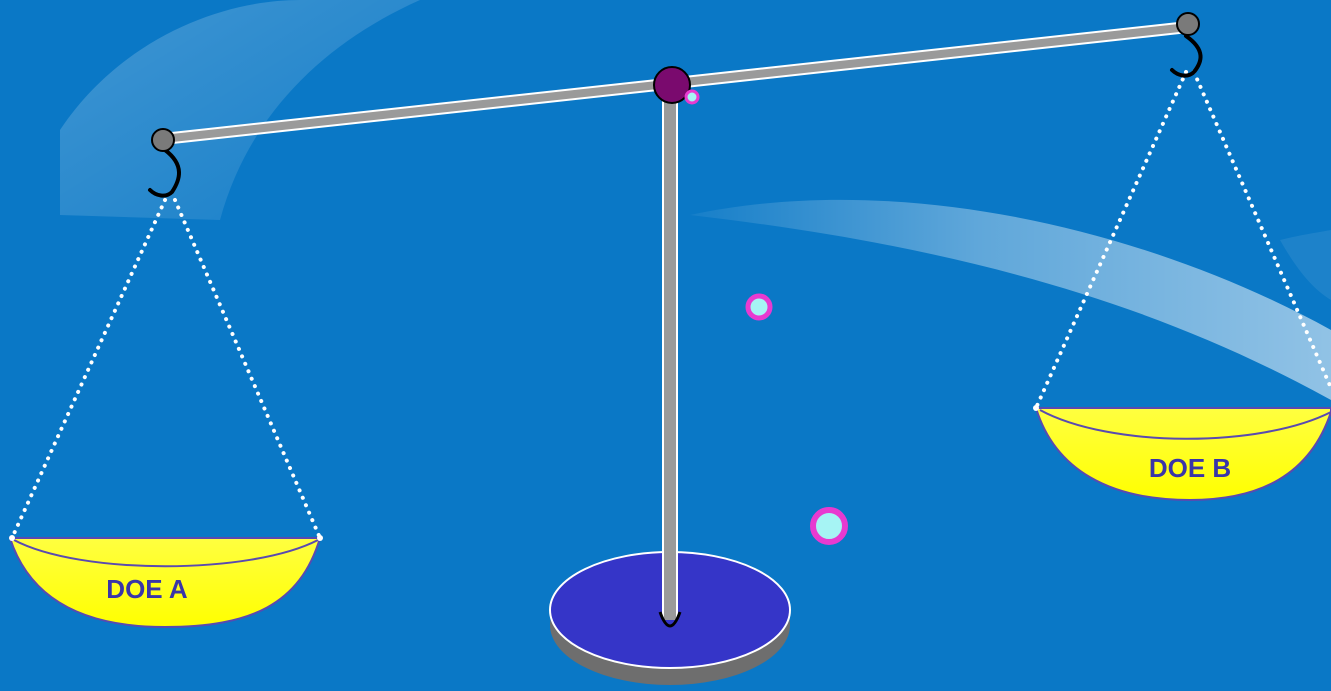 The width and height of the screenshot is (1331, 691). I want to click on background-swoosh-left, so click(240, 110).